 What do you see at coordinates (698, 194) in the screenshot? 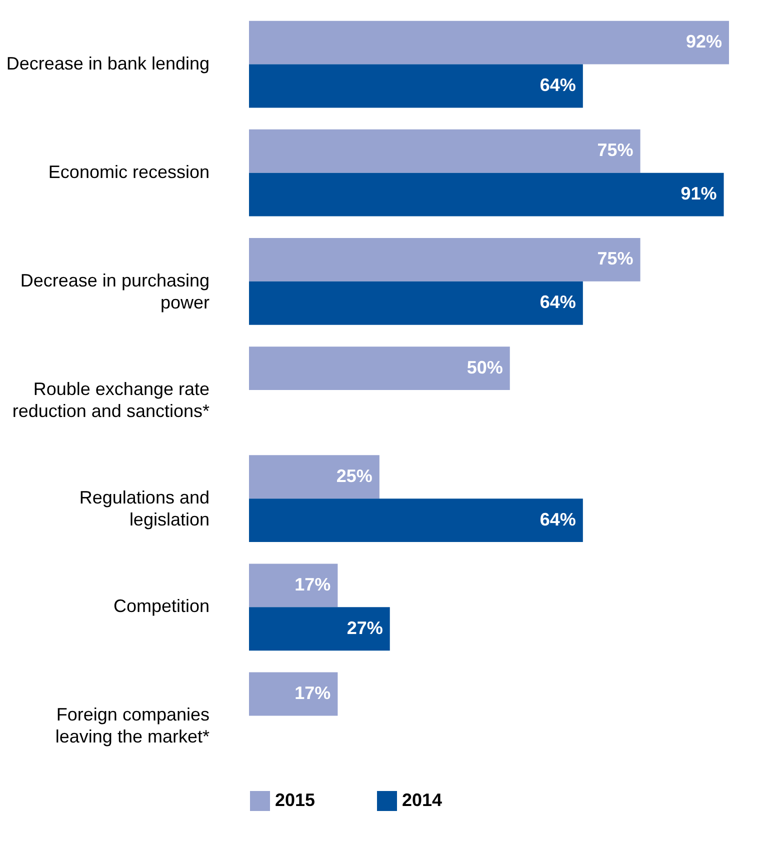
I see `data-label: 91%` at bounding box center [698, 194].